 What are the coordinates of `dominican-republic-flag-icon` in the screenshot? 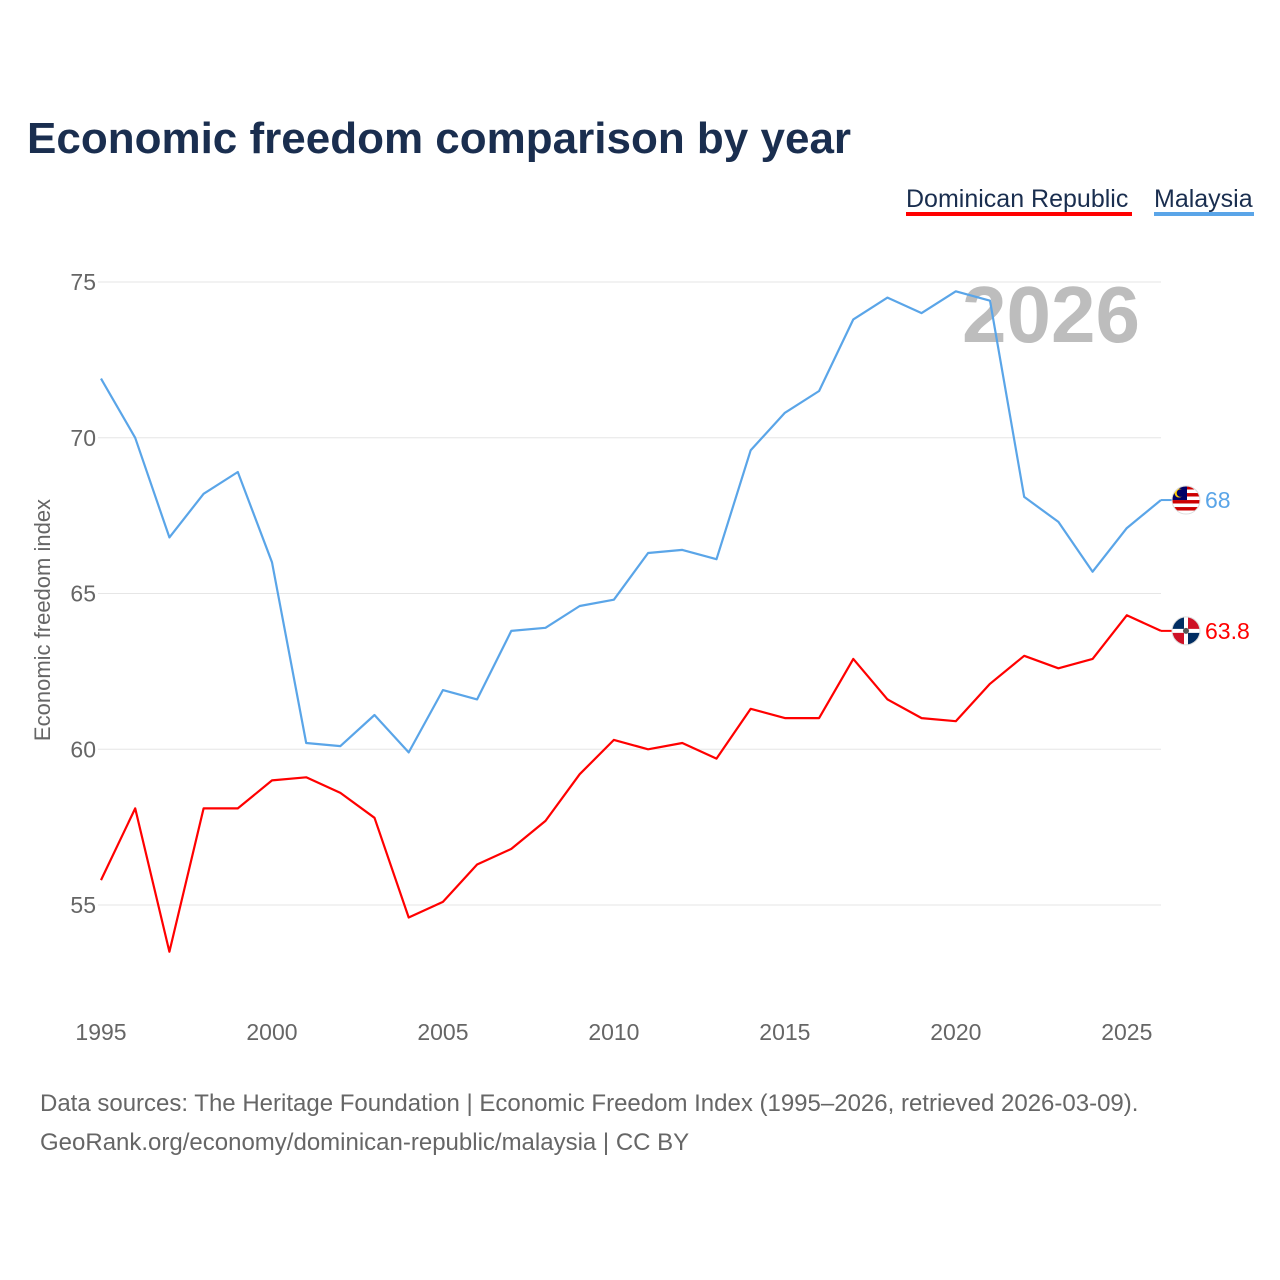 It's located at (1186, 631).